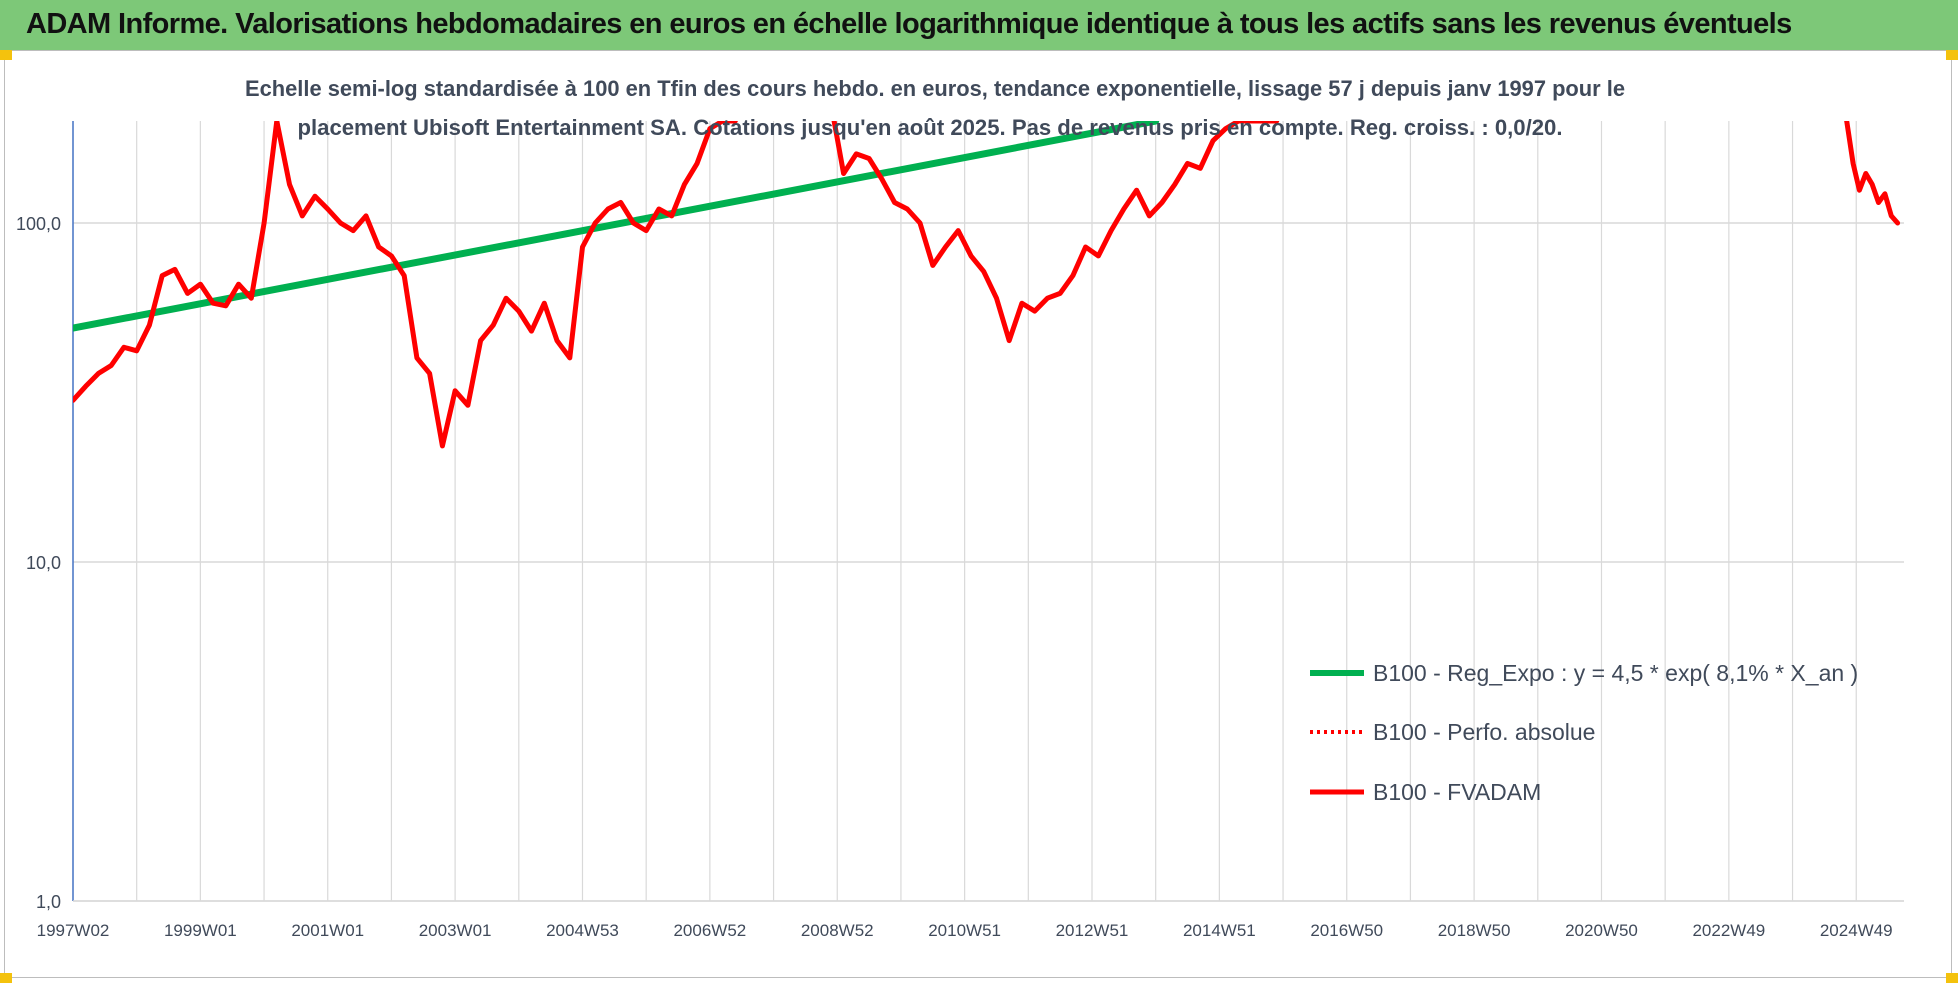  What do you see at coordinates (1952, 55) in the screenshot?
I see `corner-marker-top-right` at bounding box center [1952, 55].